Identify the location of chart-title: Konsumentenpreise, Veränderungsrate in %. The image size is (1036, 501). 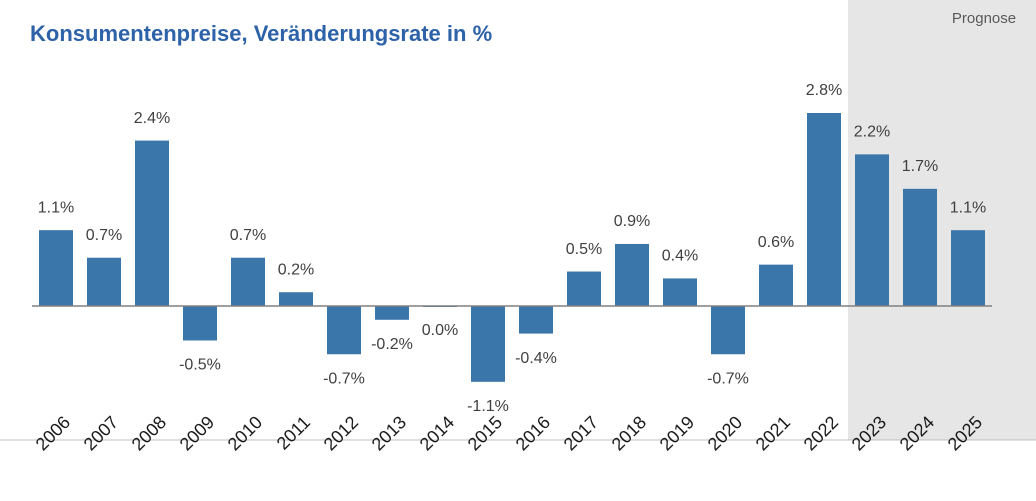
(261, 33).